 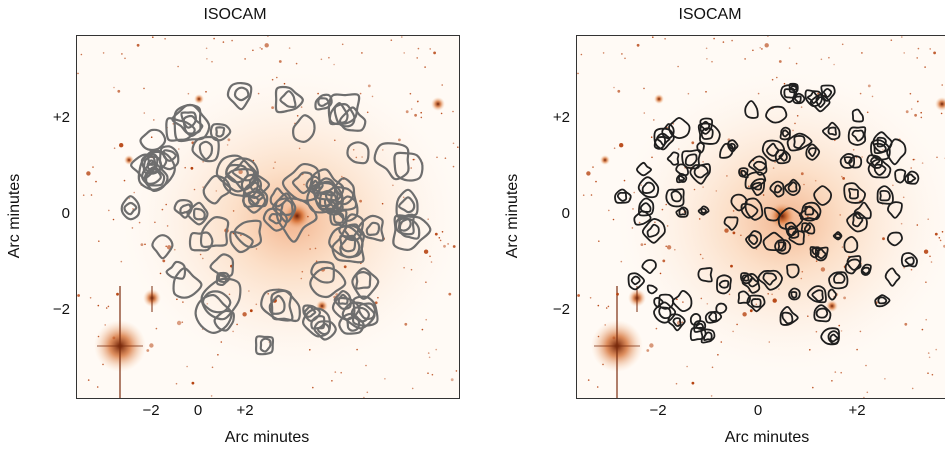 What do you see at coordinates (767, 437) in the screenshot?
I see `x-axis-label: Arc minutes` at bounding box center [767, 437].